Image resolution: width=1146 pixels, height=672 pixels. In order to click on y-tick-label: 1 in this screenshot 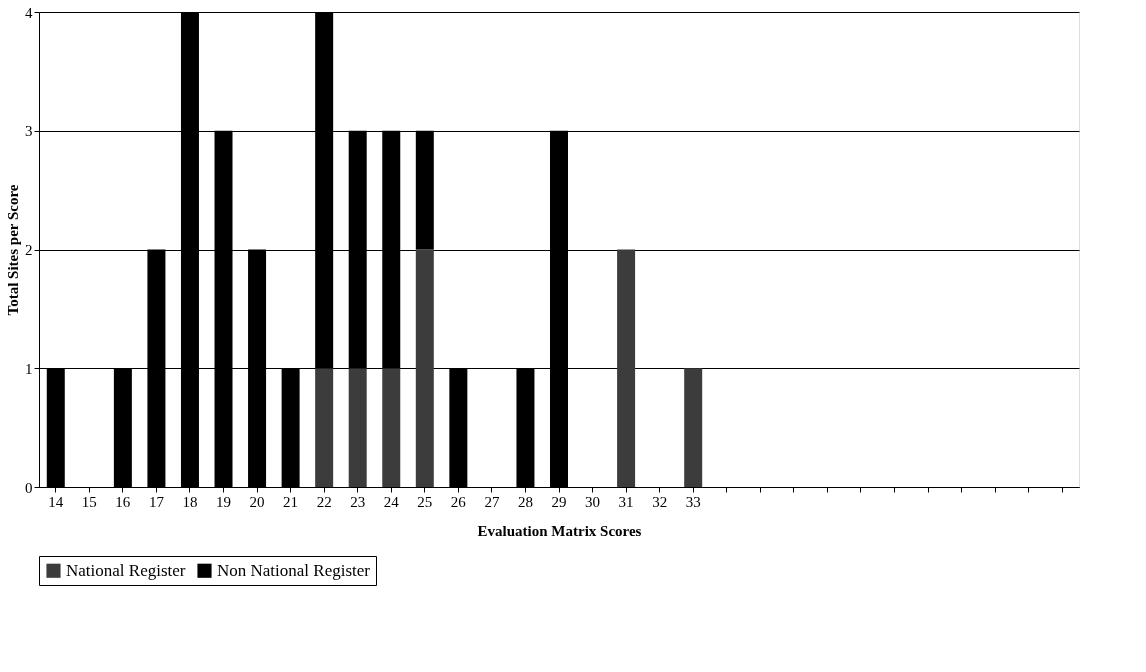, I will do `click(29, 368)`.